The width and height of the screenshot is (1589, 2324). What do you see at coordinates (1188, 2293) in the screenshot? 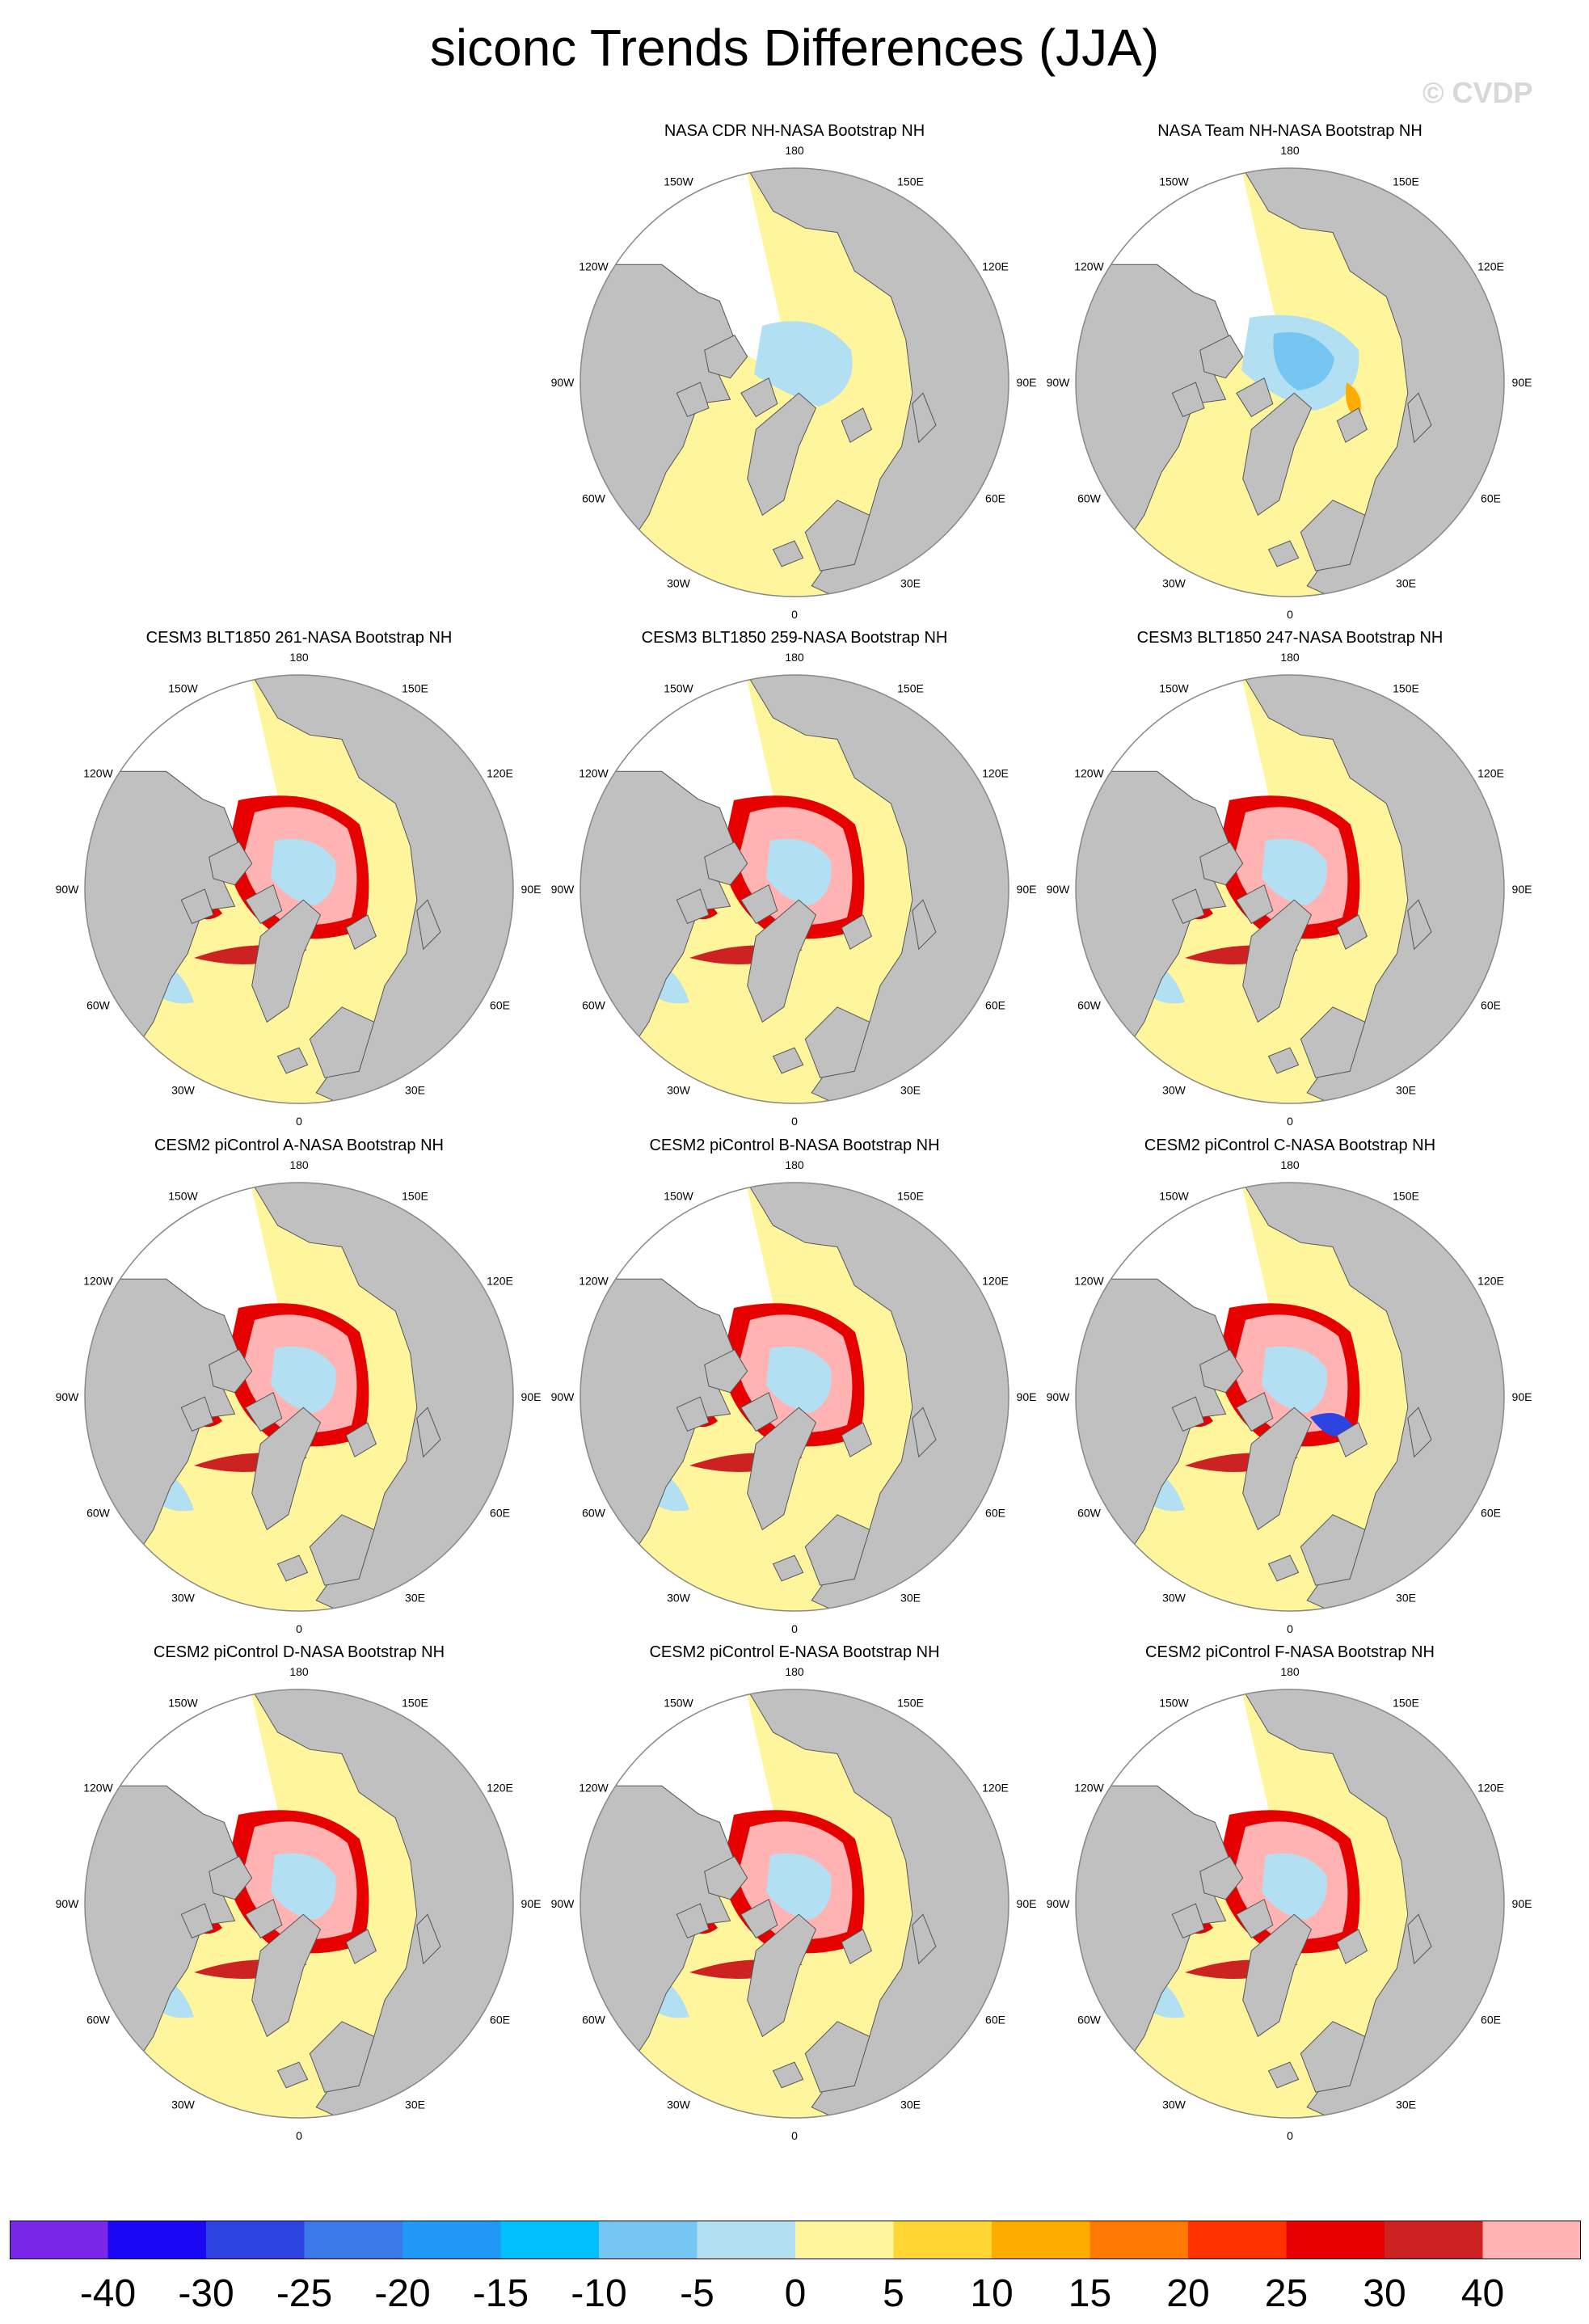
I see `colorbar-tick-label: 20` at bounding box center [1188, 2293].